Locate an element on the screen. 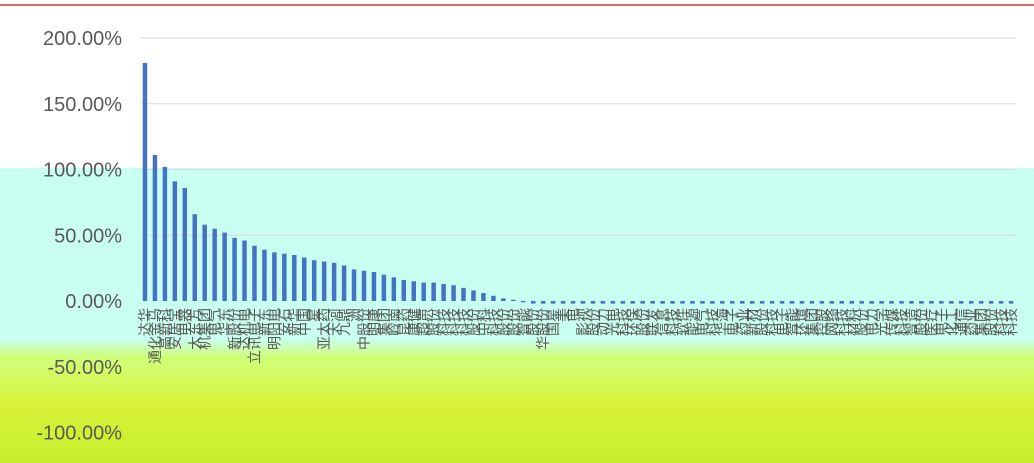  category-label: 控股 is located at coordinates (822, 322).